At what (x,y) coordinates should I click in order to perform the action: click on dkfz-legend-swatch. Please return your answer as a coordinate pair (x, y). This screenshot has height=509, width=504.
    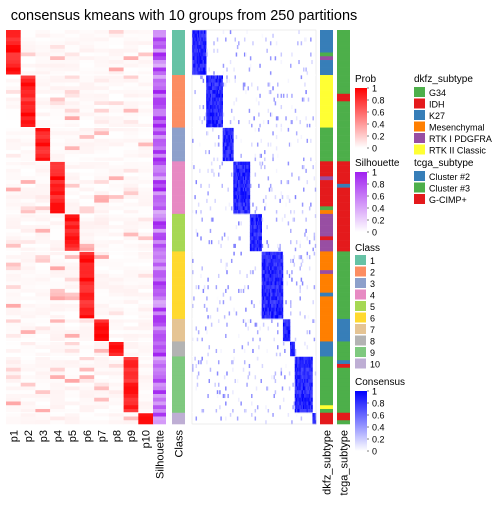
    Looking at the image, I should click on (419, 103).